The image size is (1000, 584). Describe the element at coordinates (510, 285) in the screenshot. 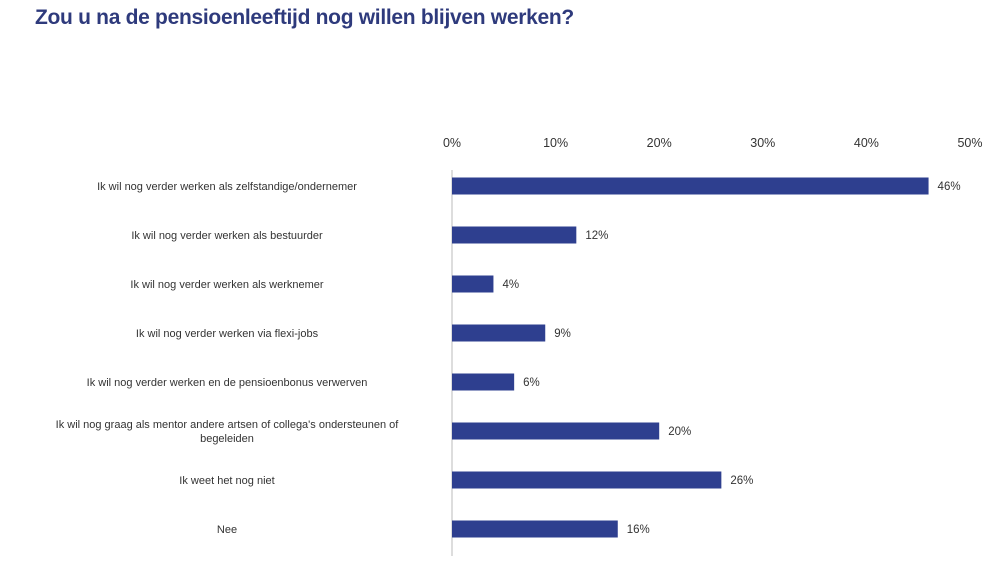

I see `data-label: 4%` at that location.